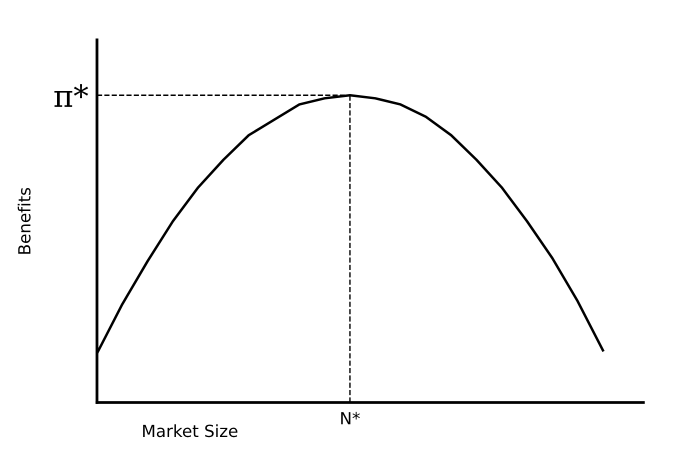 The width and height of the screenshot is (683, 459). I want to click on y-axis-title: Benefits, so click(24, 221).